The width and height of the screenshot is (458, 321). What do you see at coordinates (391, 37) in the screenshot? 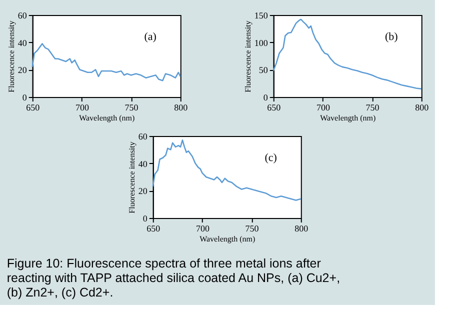
I see `annotation: (b)` at bounding box center [391, 37].